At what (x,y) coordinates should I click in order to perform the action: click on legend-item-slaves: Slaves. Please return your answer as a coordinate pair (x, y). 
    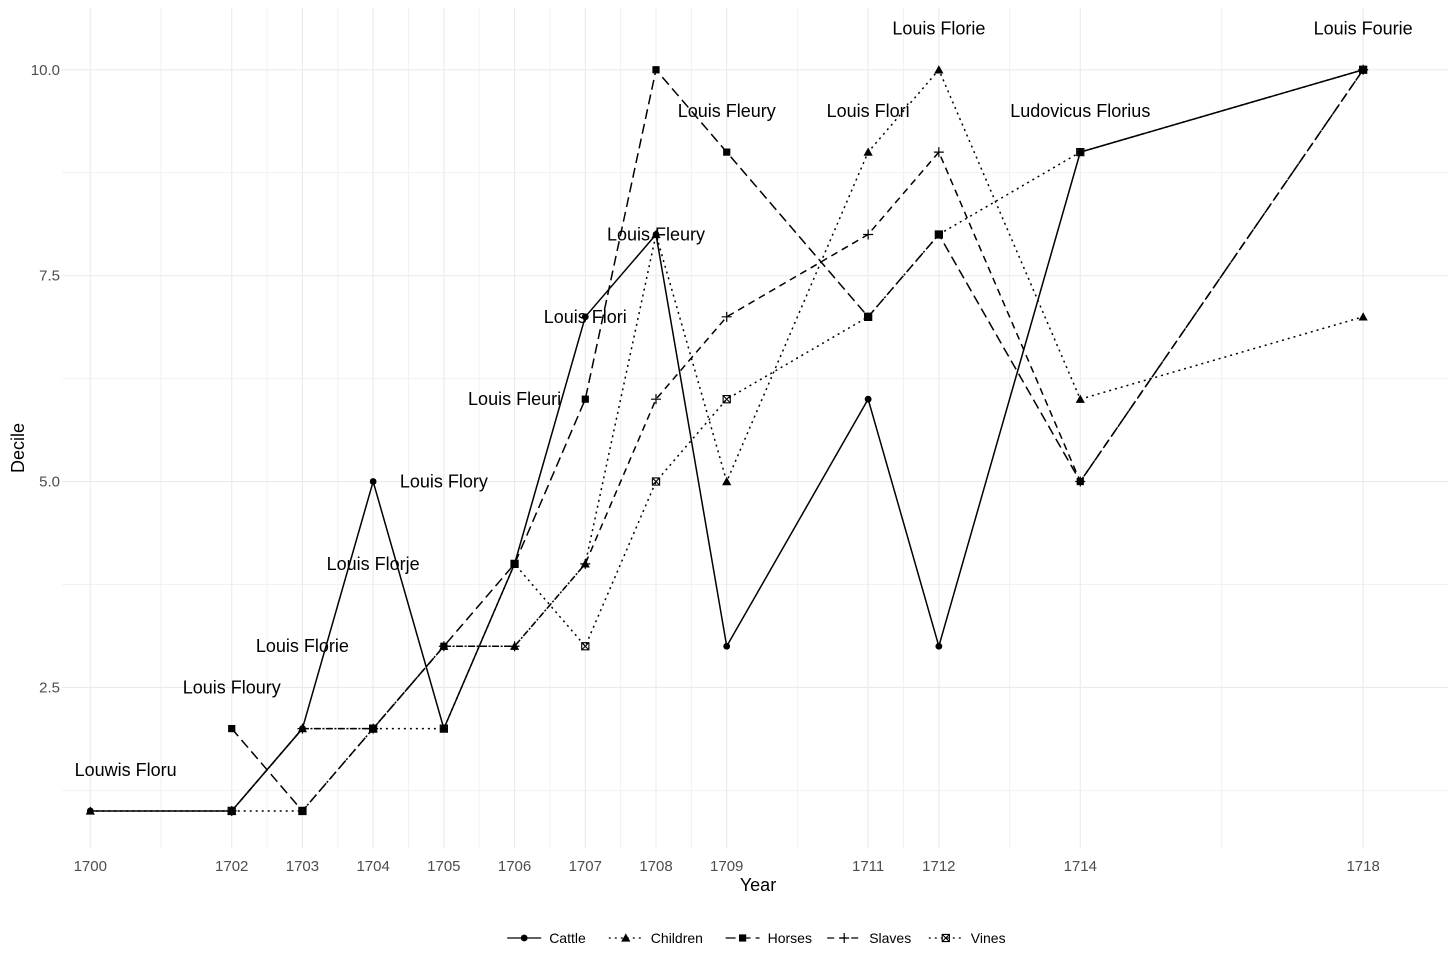
    Looking at the image, I should click on (869, 938).